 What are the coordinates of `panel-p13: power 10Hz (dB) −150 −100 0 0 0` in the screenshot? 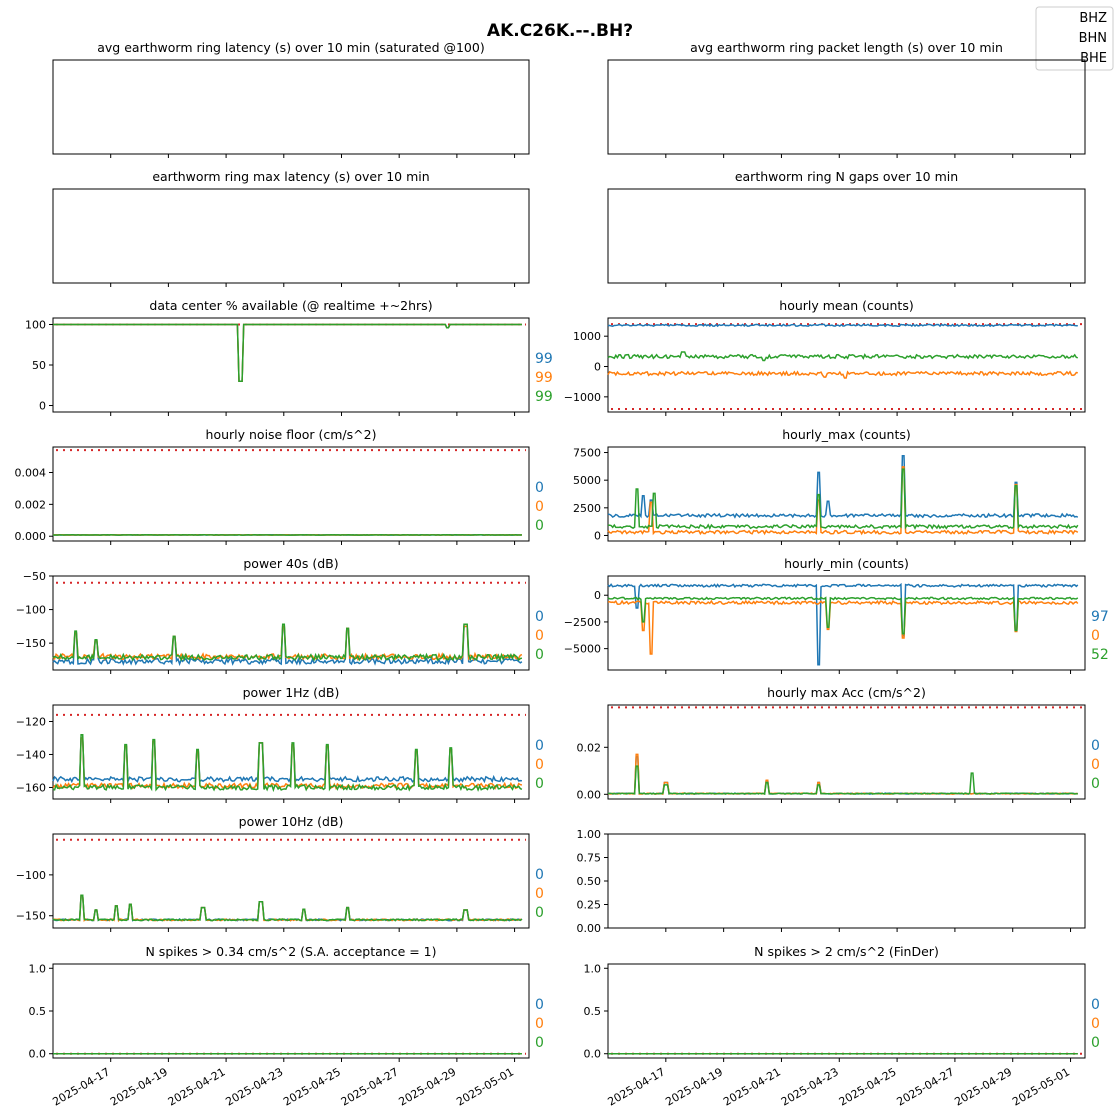 It's located at (280, 873).